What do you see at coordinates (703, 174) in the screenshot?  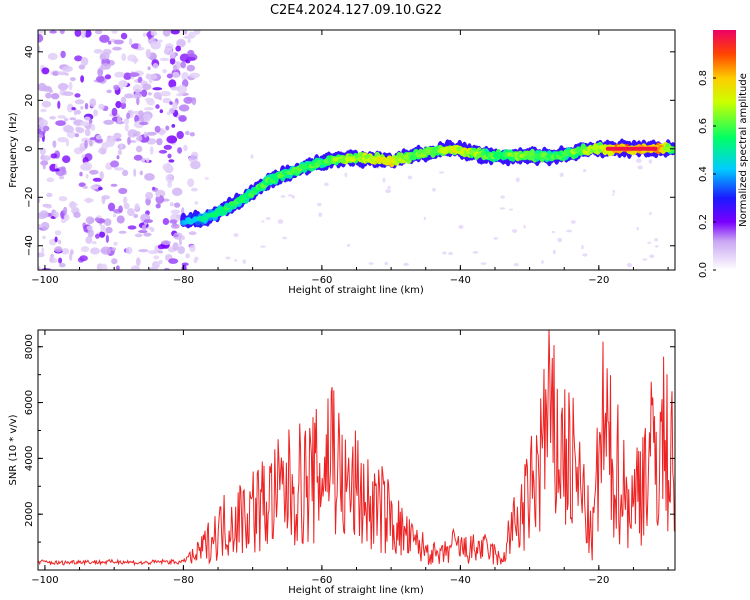 I see `colorbar-tick-label: 0.4` at bounding box center [703, 174].